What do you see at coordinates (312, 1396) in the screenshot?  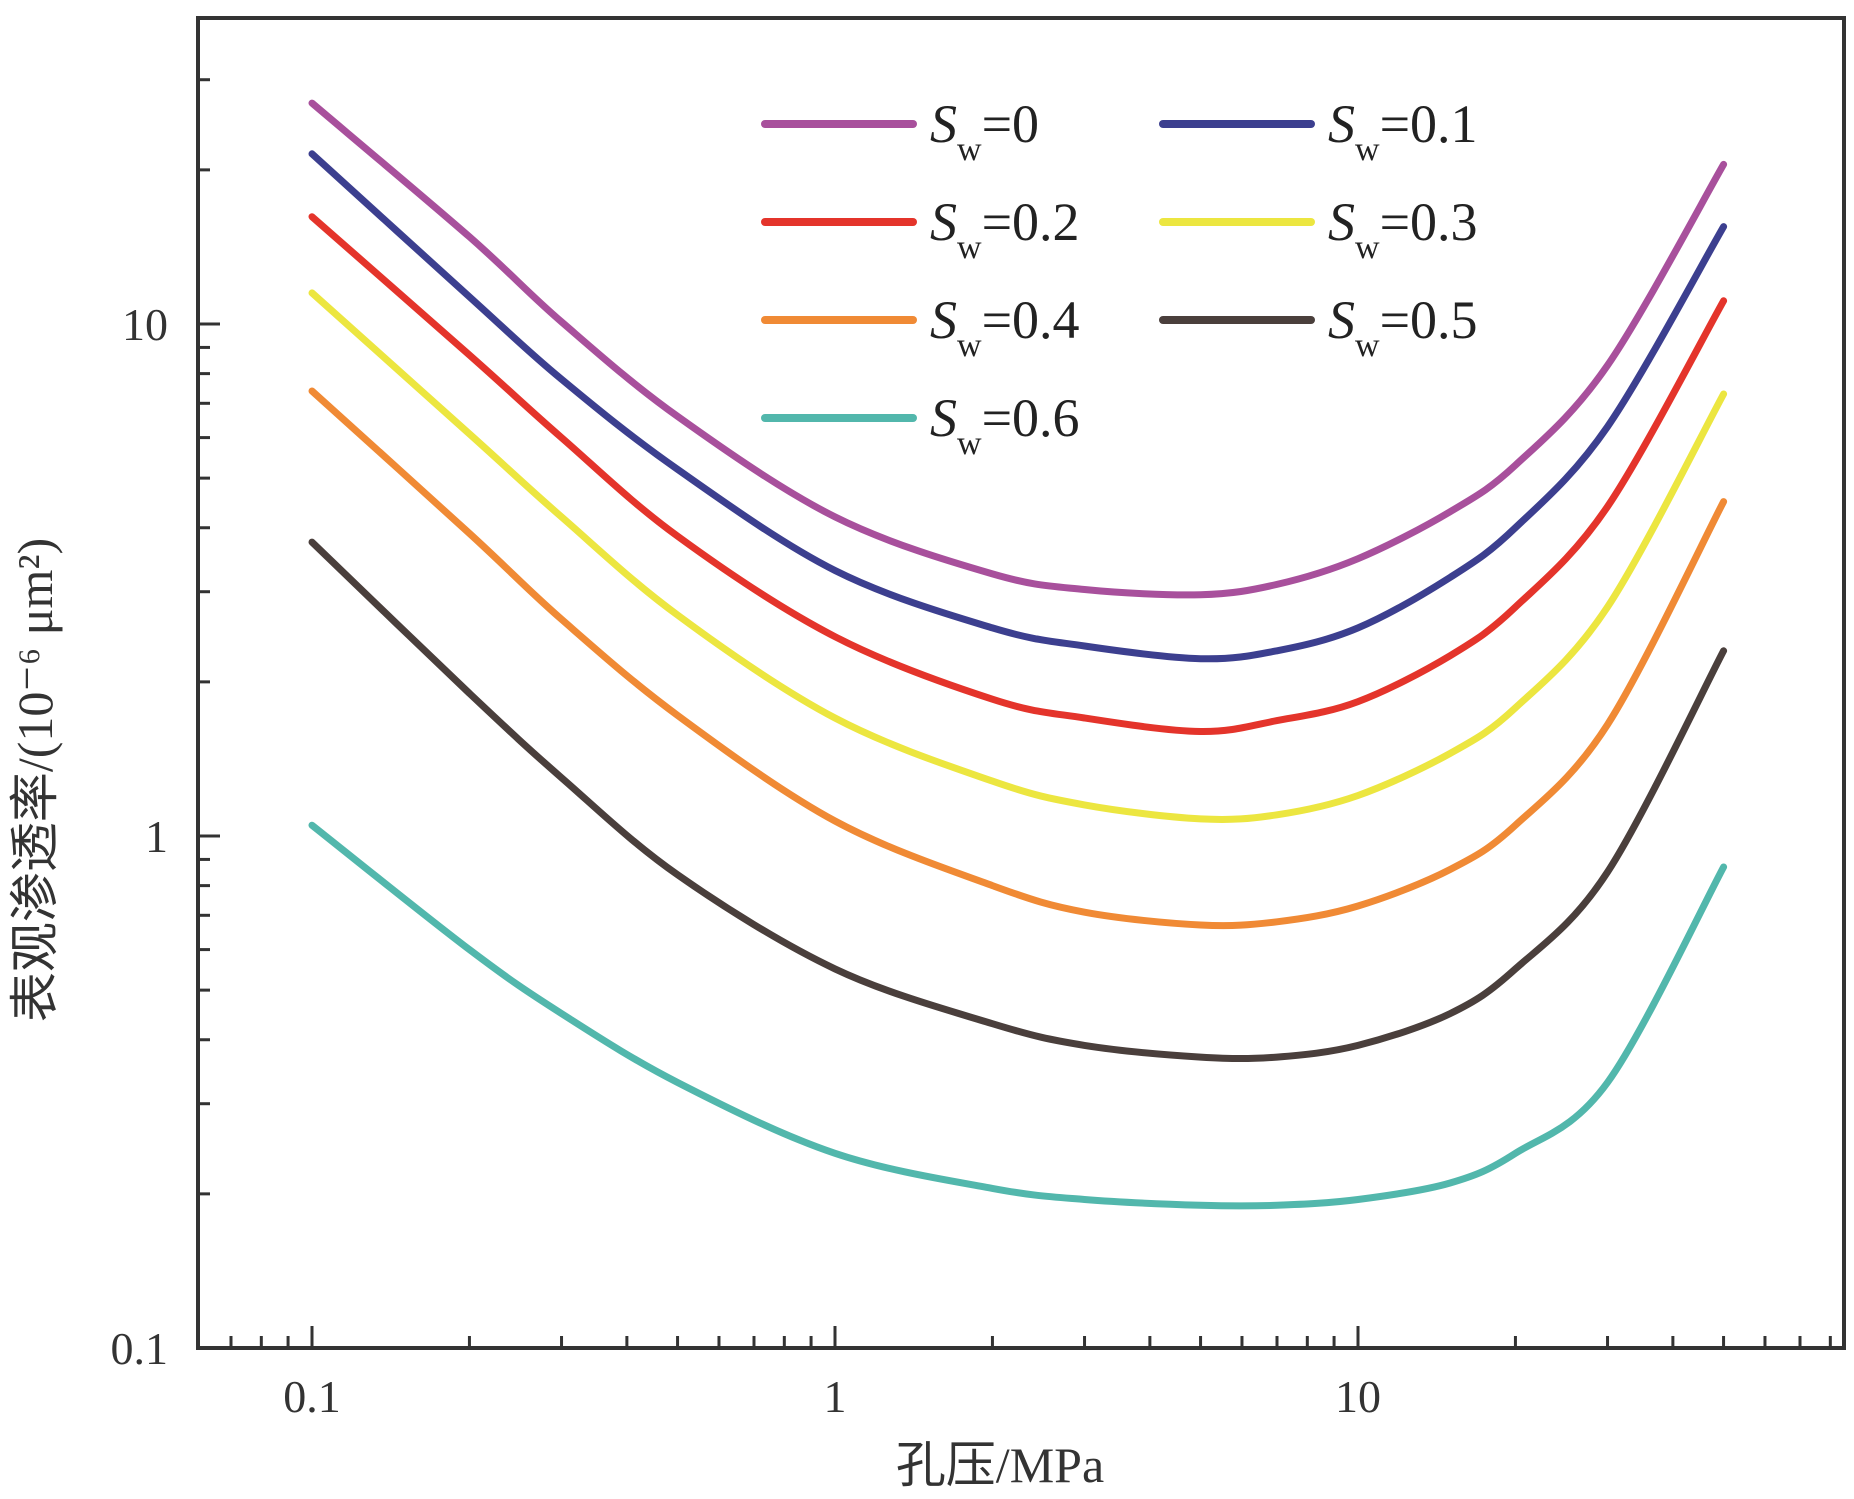 I see `x-tick-label: 0.1` at bounding box center [312, 1396].